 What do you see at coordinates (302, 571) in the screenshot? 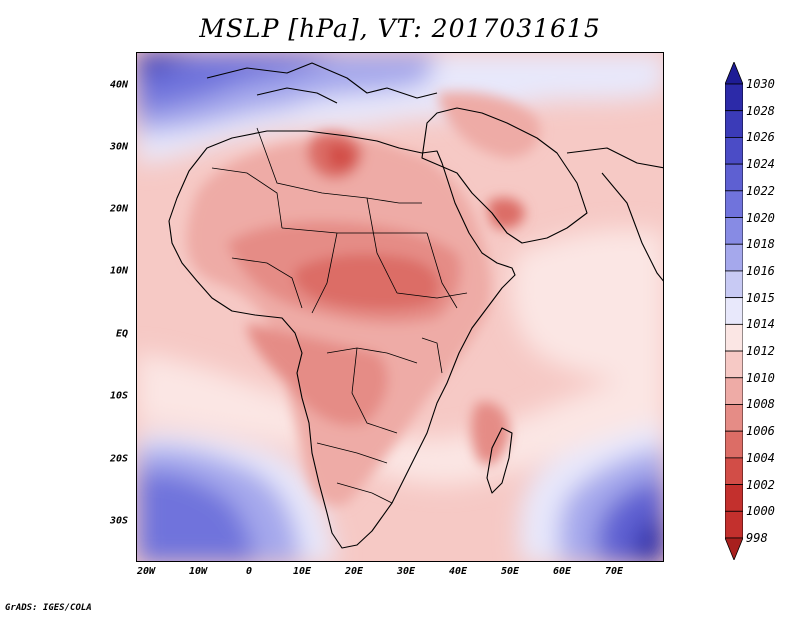
I see `lon-label-10e: 10E` at bounding box center [302, 571].